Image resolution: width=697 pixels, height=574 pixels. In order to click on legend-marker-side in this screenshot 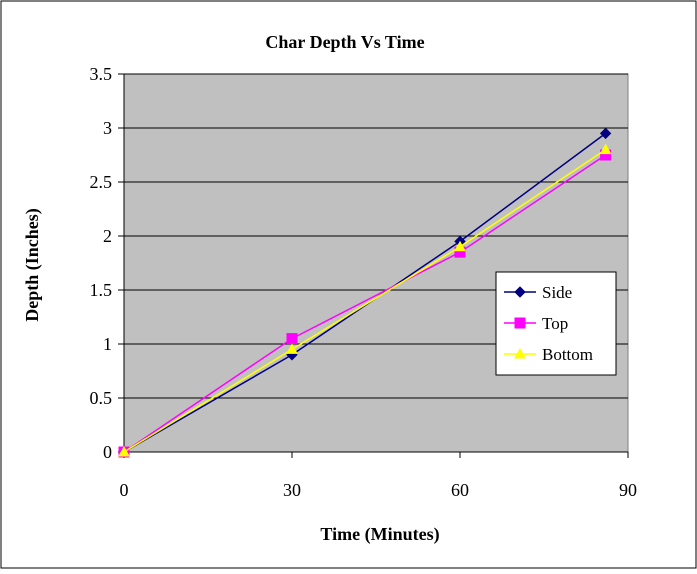, I will do `click(520, 292)`.